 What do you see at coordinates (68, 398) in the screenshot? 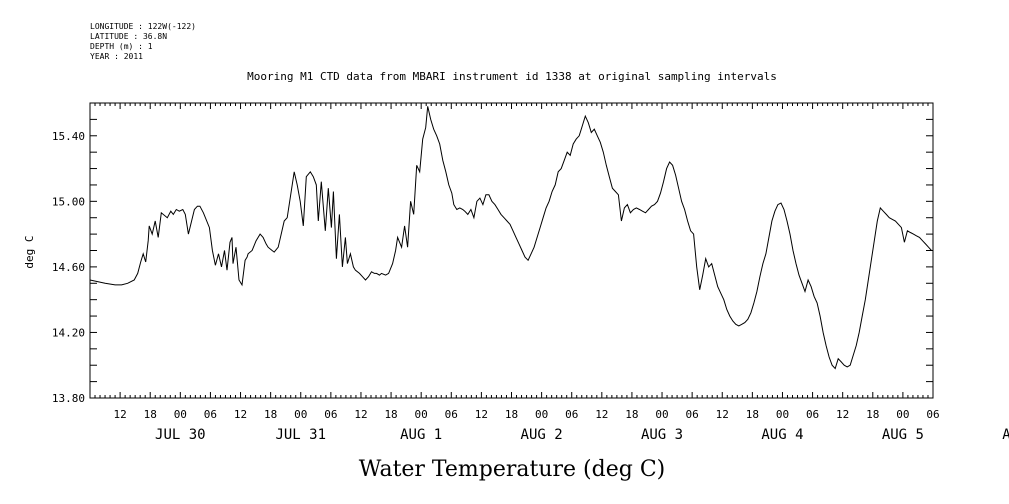
I see `y-tick-label: 13.80` at bounding box center [68, 398].